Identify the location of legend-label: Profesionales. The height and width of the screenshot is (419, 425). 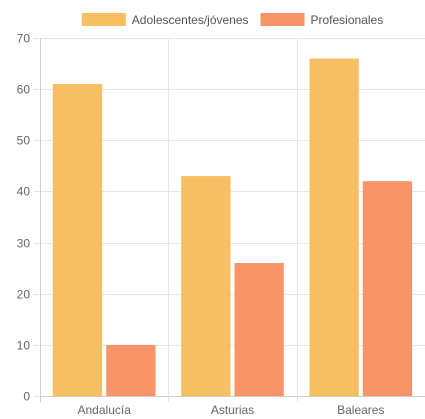
(347, 20).